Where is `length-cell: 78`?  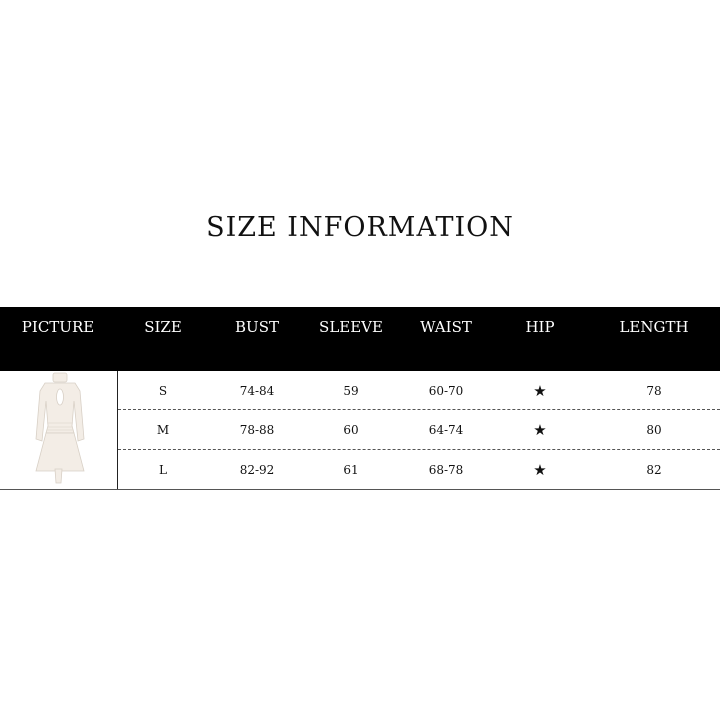
length-cell: 78 is located at coordinates (654, 390).